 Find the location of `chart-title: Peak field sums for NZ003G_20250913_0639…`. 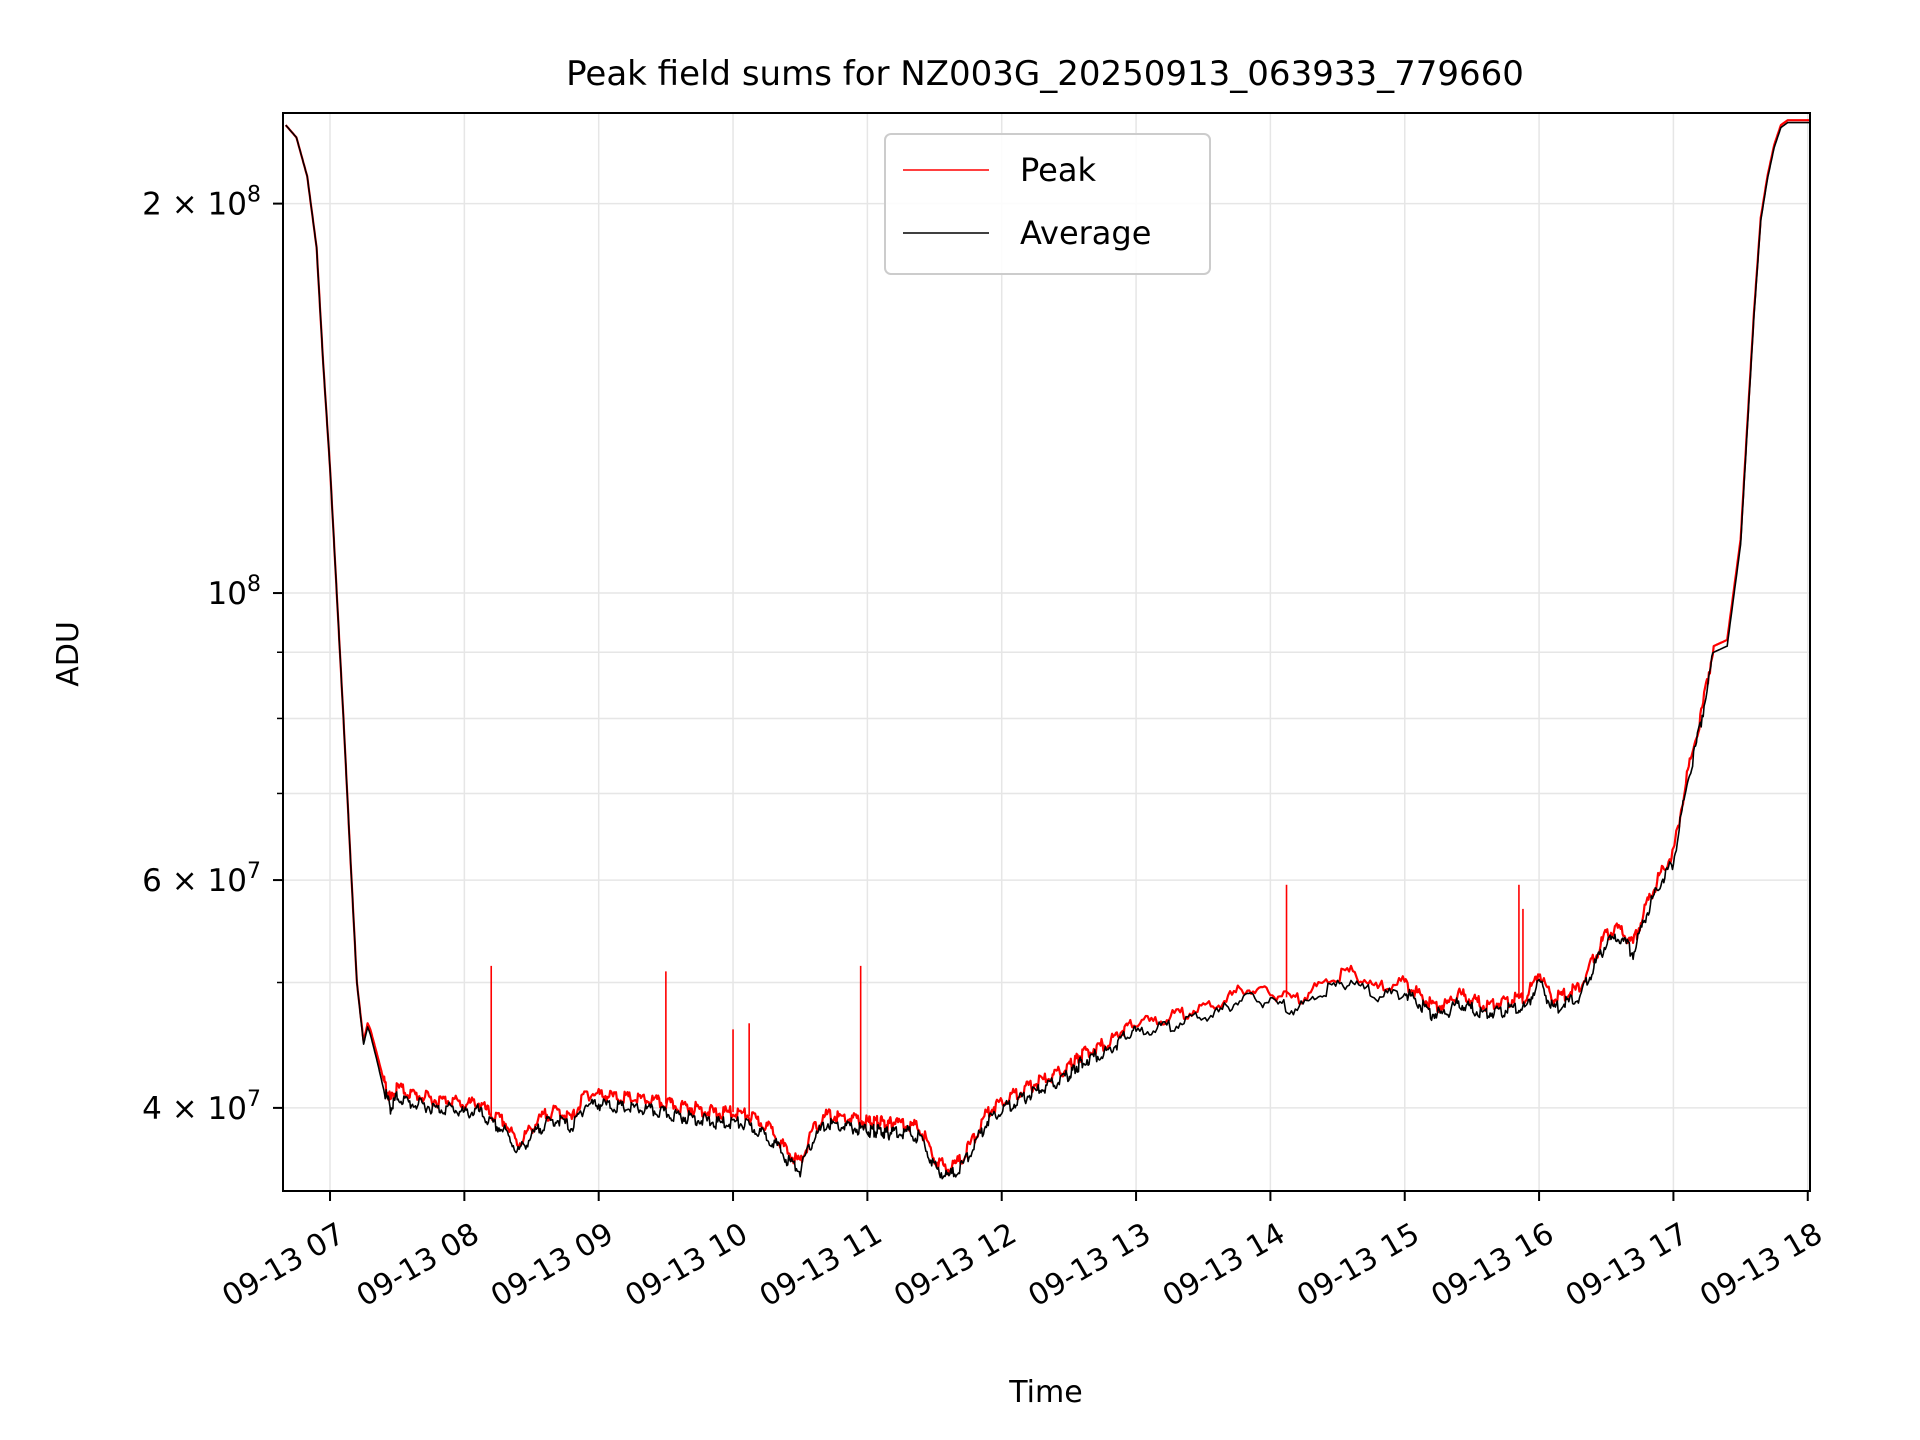

chart-title: Peak field sums for NZ003G_20250913_0639… is located at coordinates (1045, 74).